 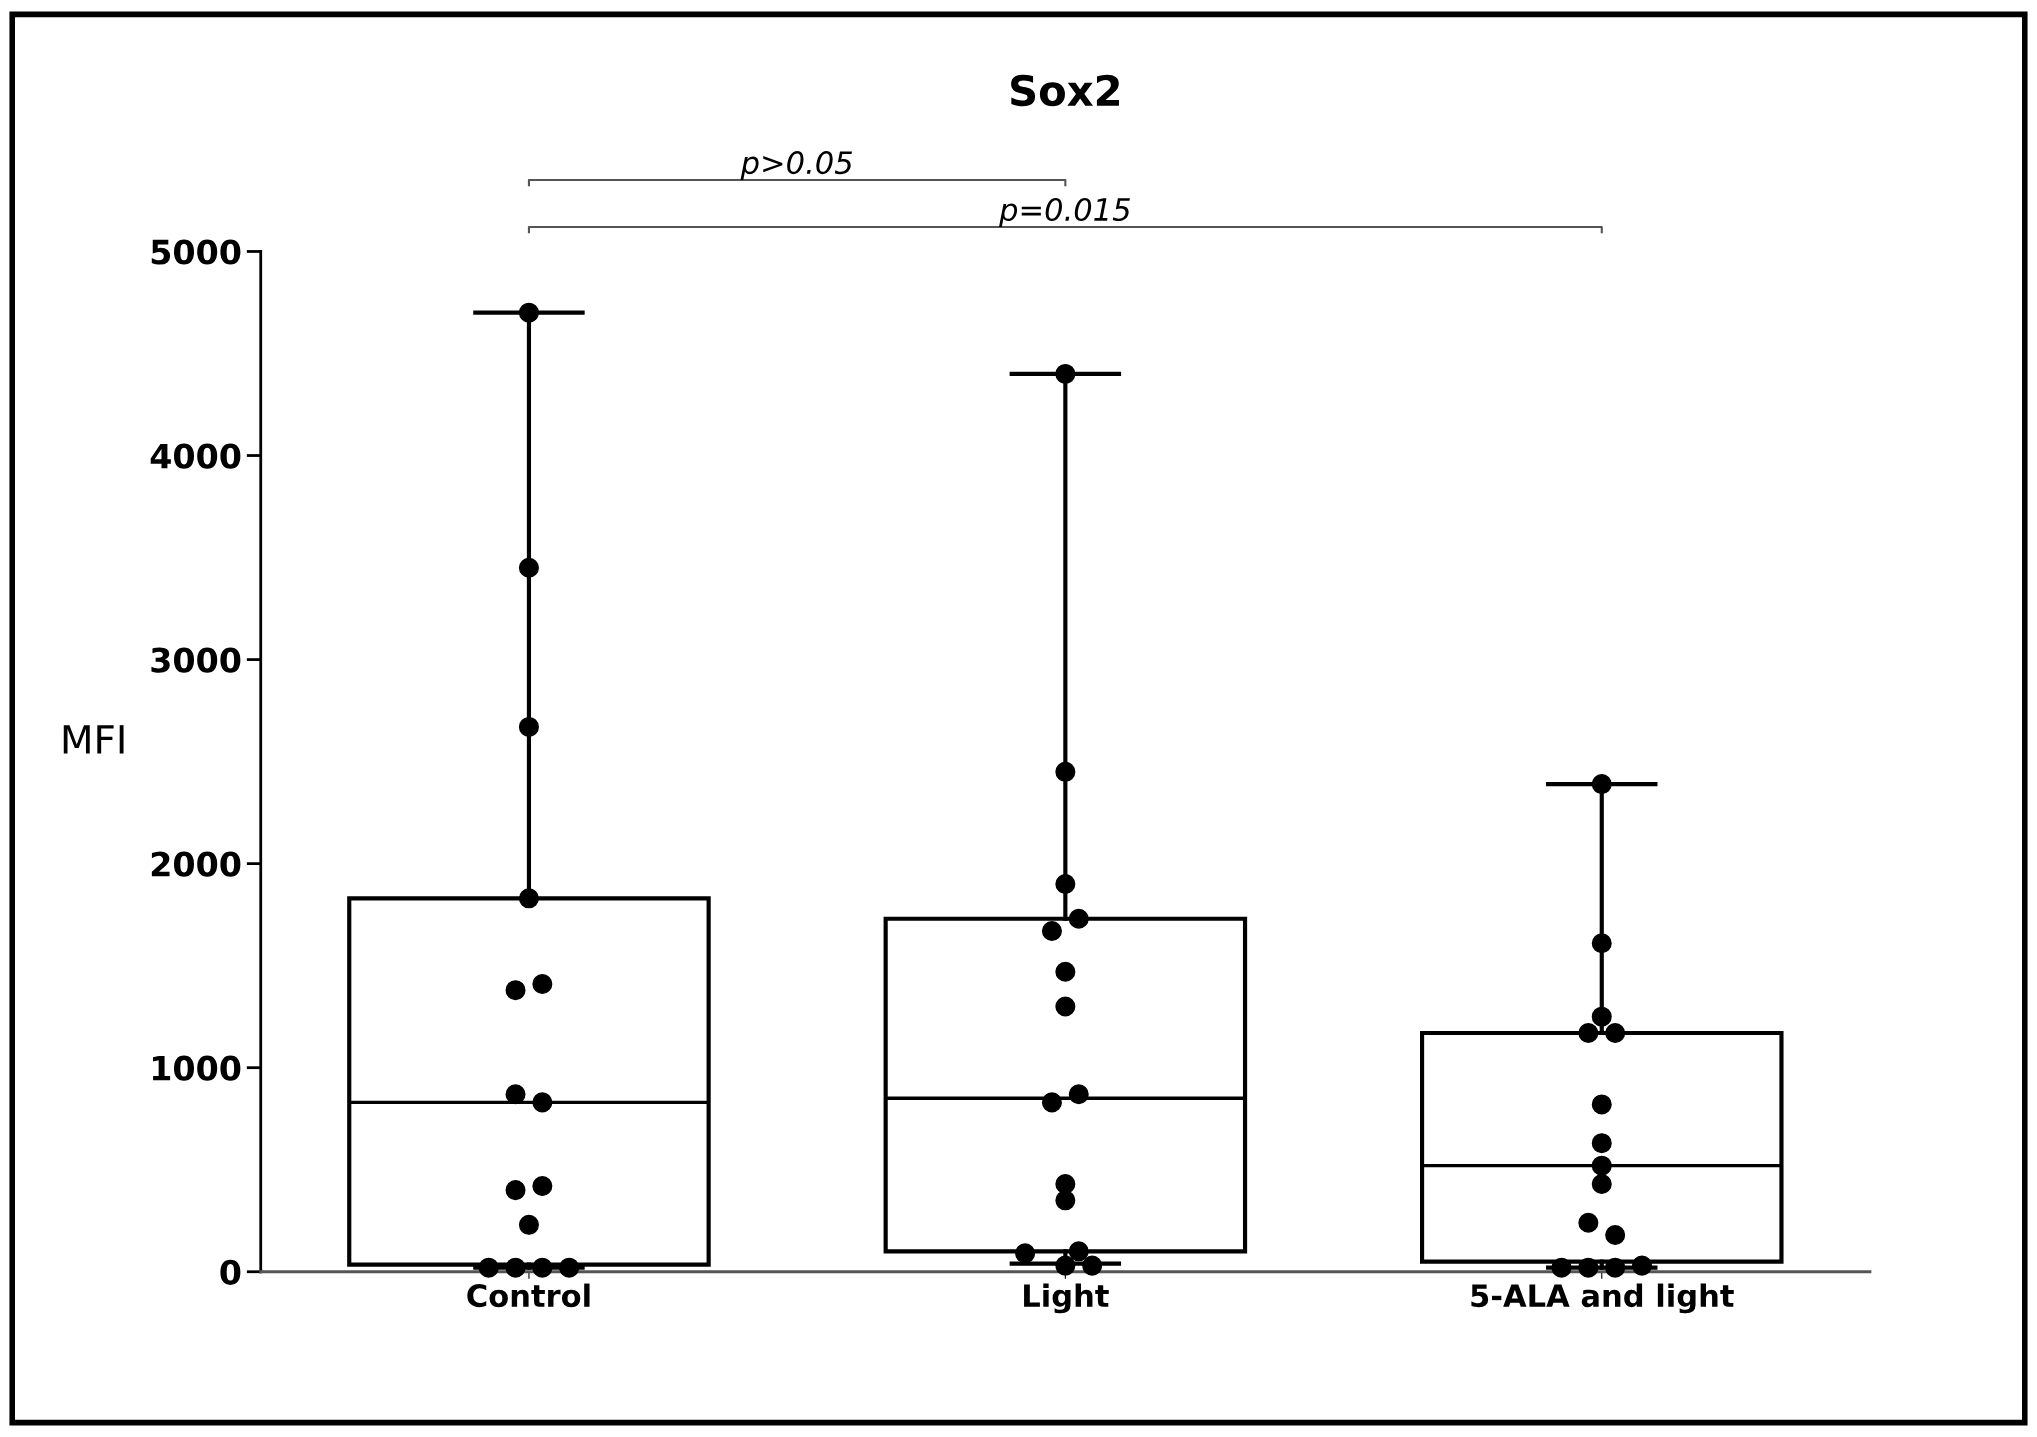 What do you see at coordinates (796, 166) in the screenshot?
I see `text: p>0.05` at bounding box center [796, 166].